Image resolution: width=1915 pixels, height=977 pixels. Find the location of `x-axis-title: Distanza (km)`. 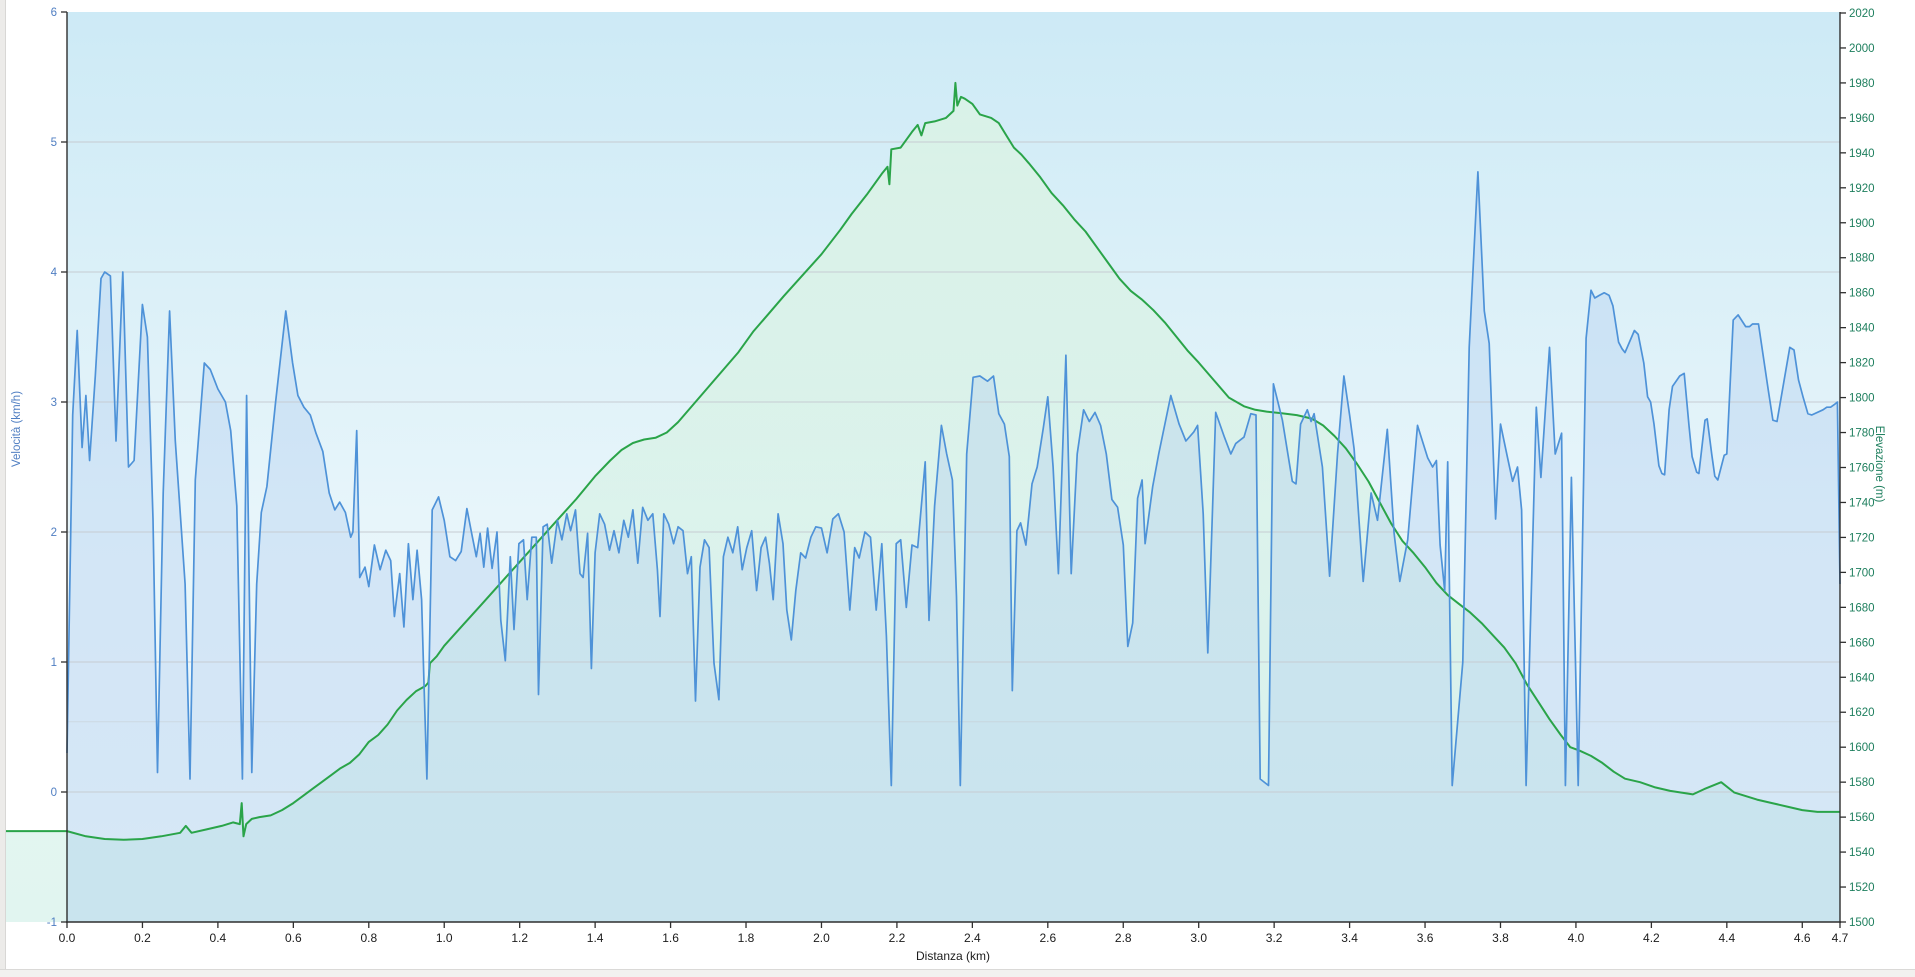

x-axis-title: Distanza (km) is located at coordinates (952, 956).